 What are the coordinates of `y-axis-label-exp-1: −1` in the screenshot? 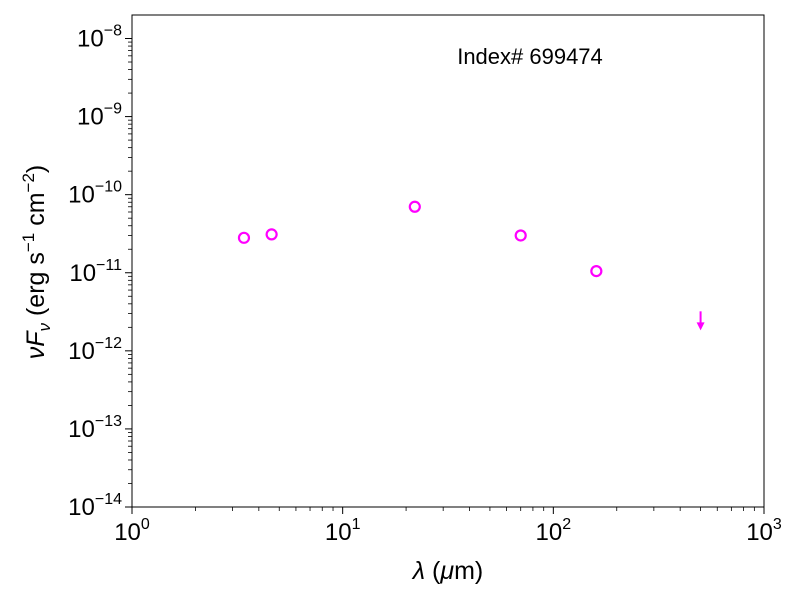 It's located at (28, 242).